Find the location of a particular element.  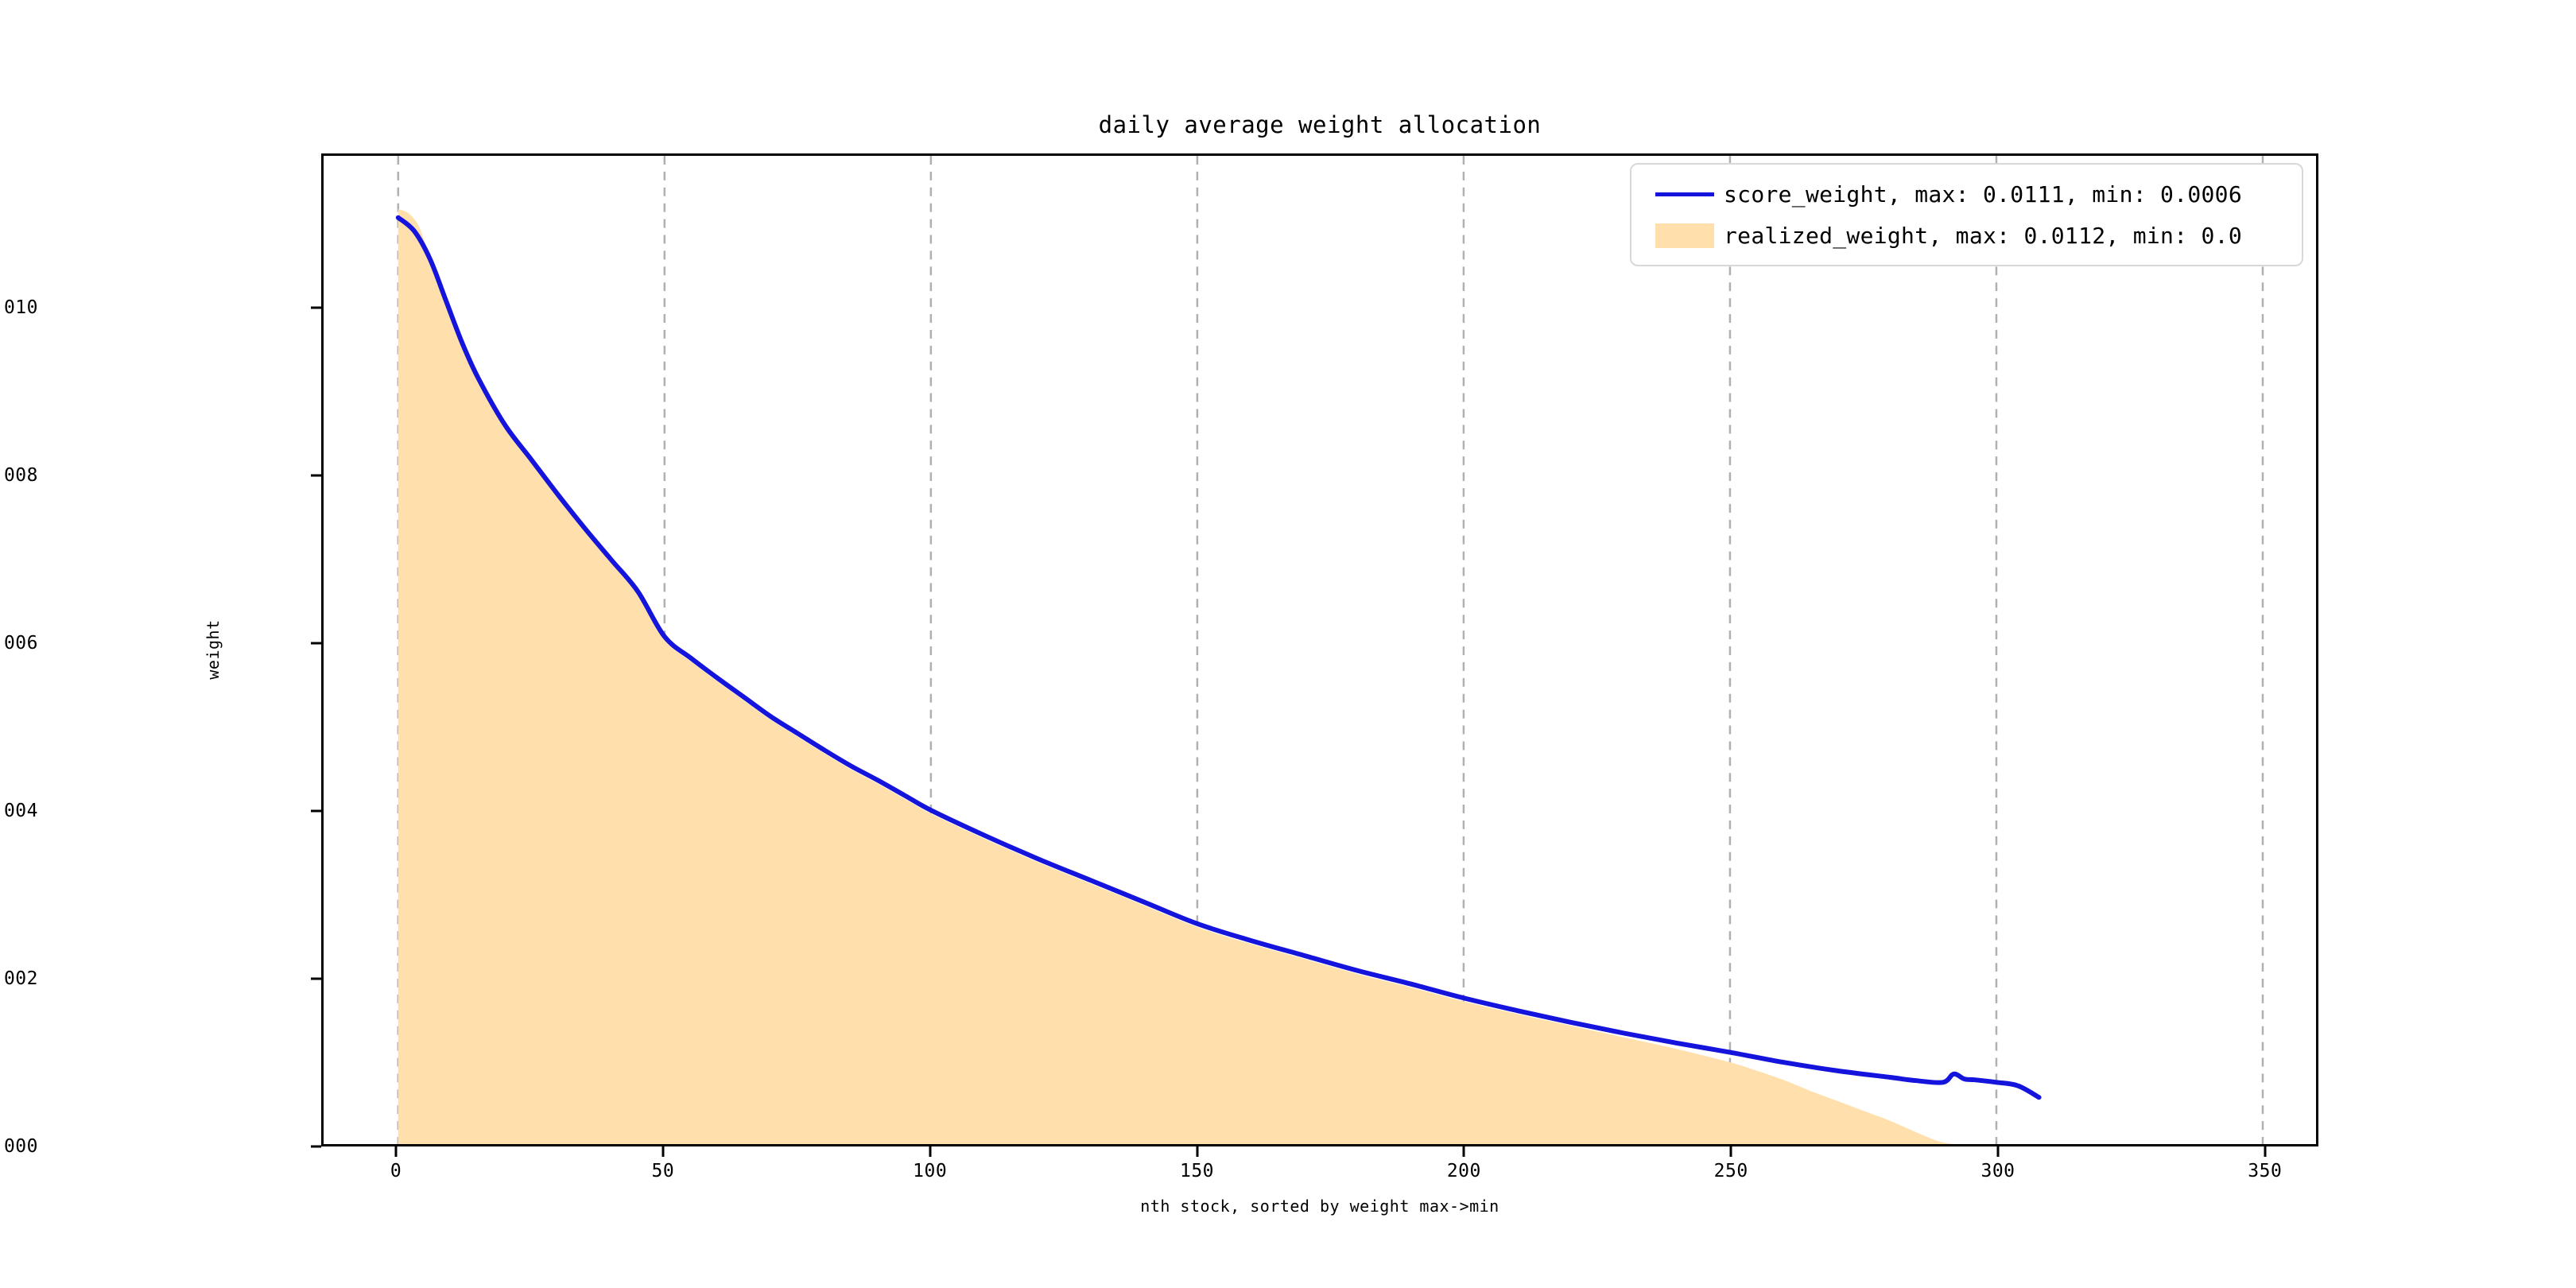

legend-label-realized-weight: realized_weight, max: 0.0112, min: 0.0 is located at coordinates (1983, 236).